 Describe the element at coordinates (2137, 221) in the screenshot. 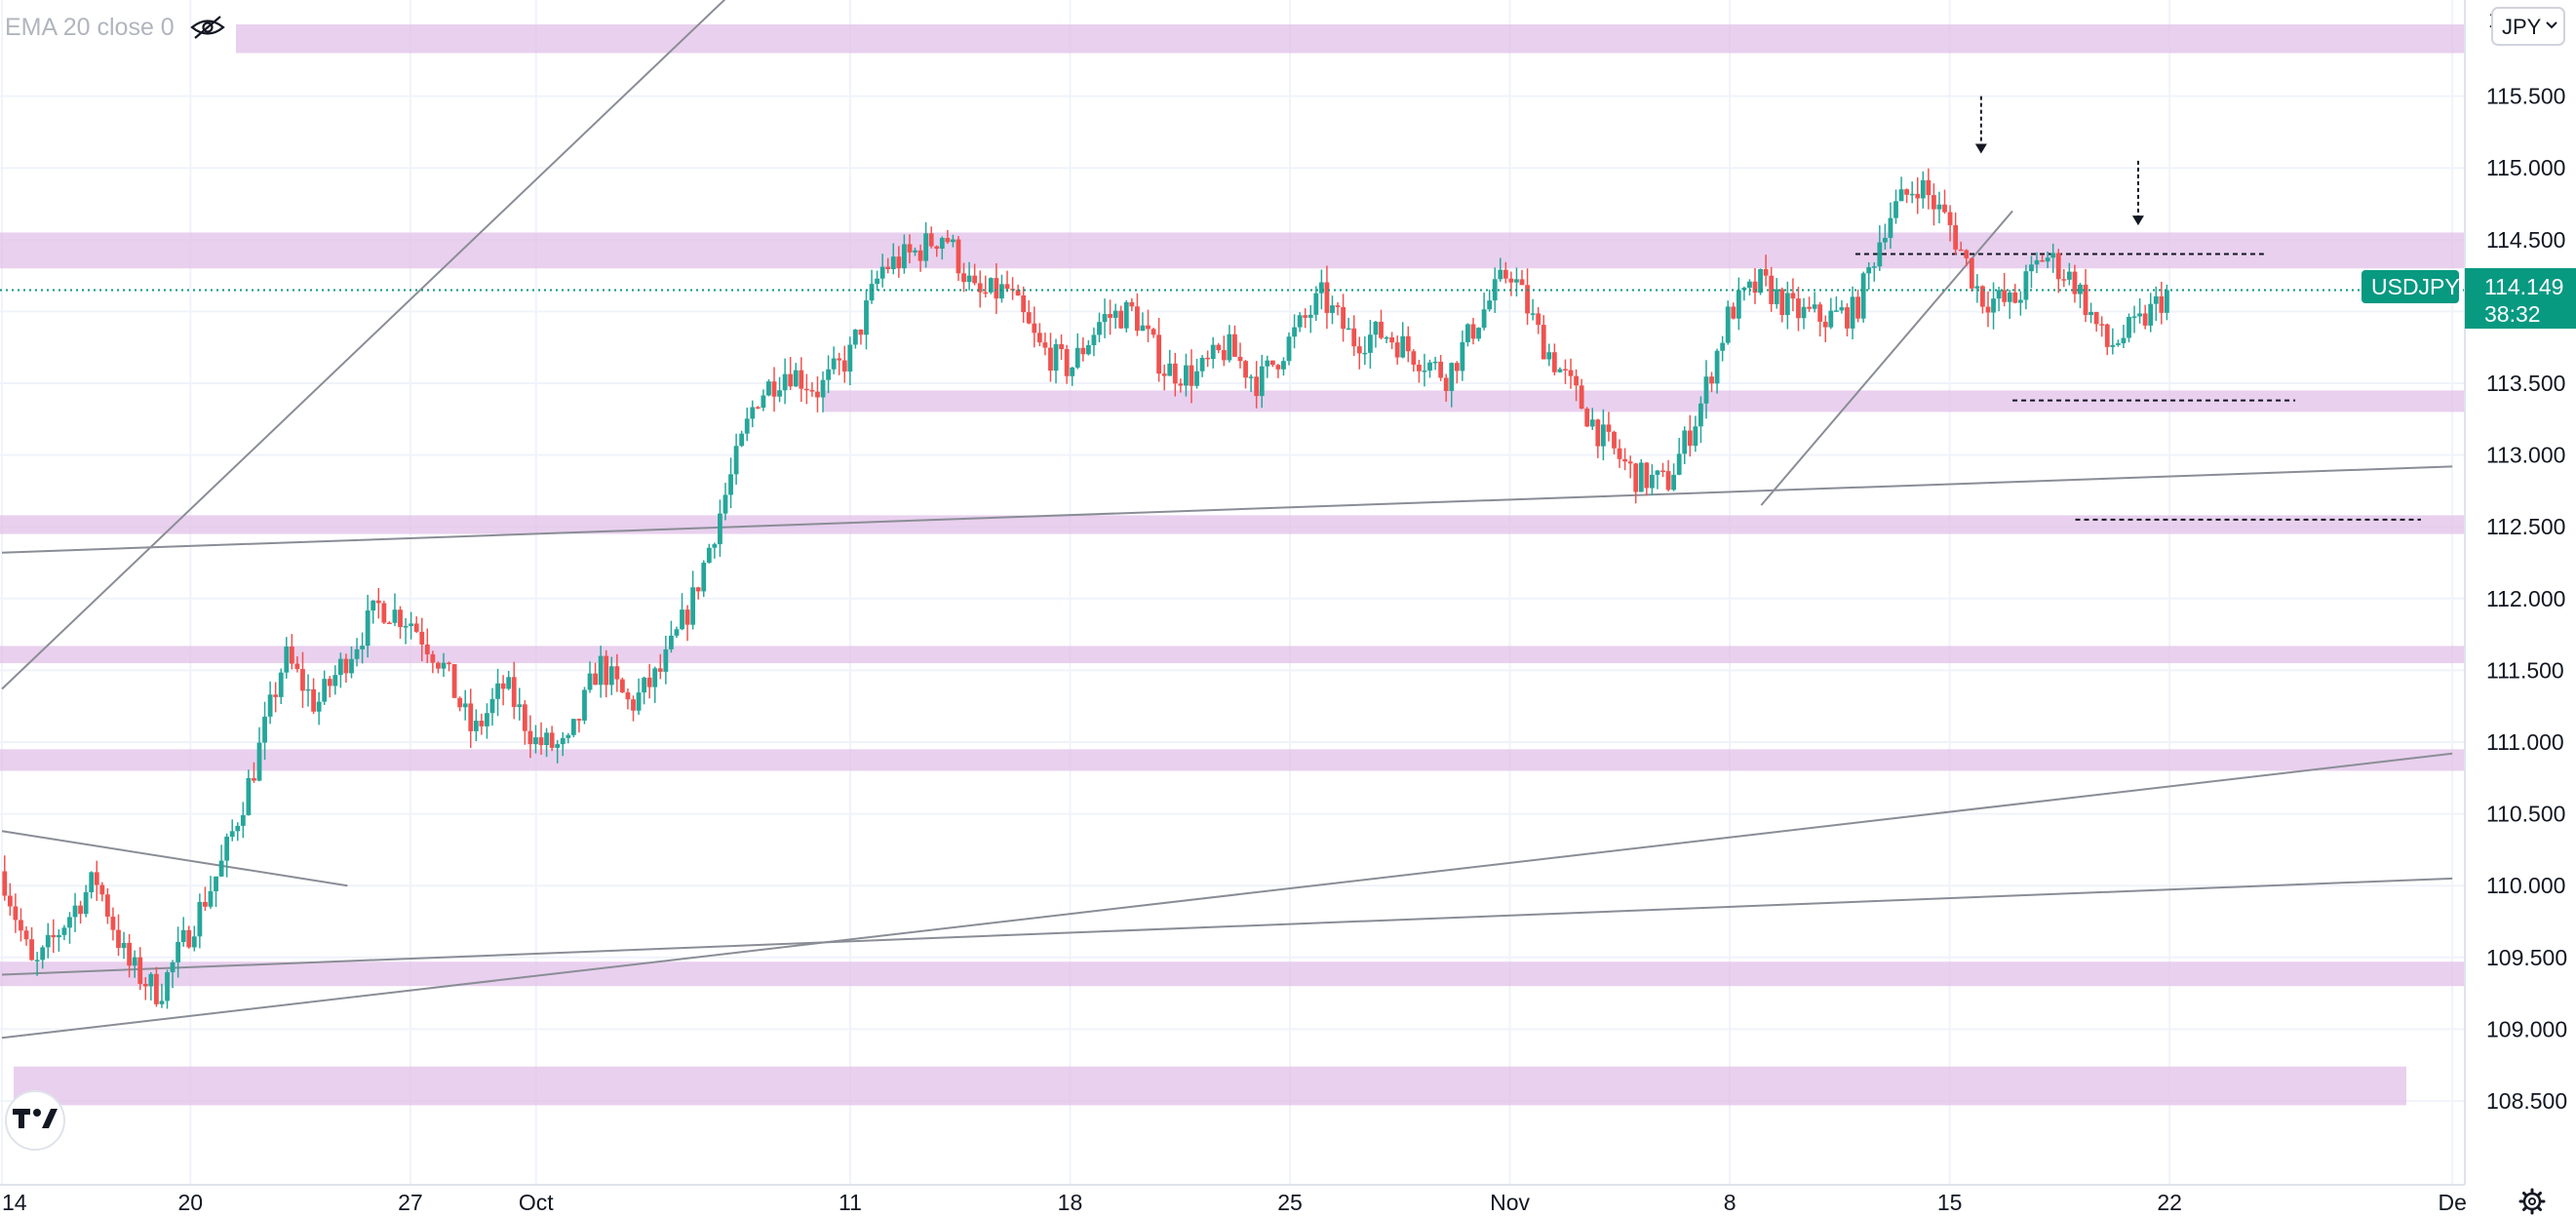

I see `arrow-head` at that location.